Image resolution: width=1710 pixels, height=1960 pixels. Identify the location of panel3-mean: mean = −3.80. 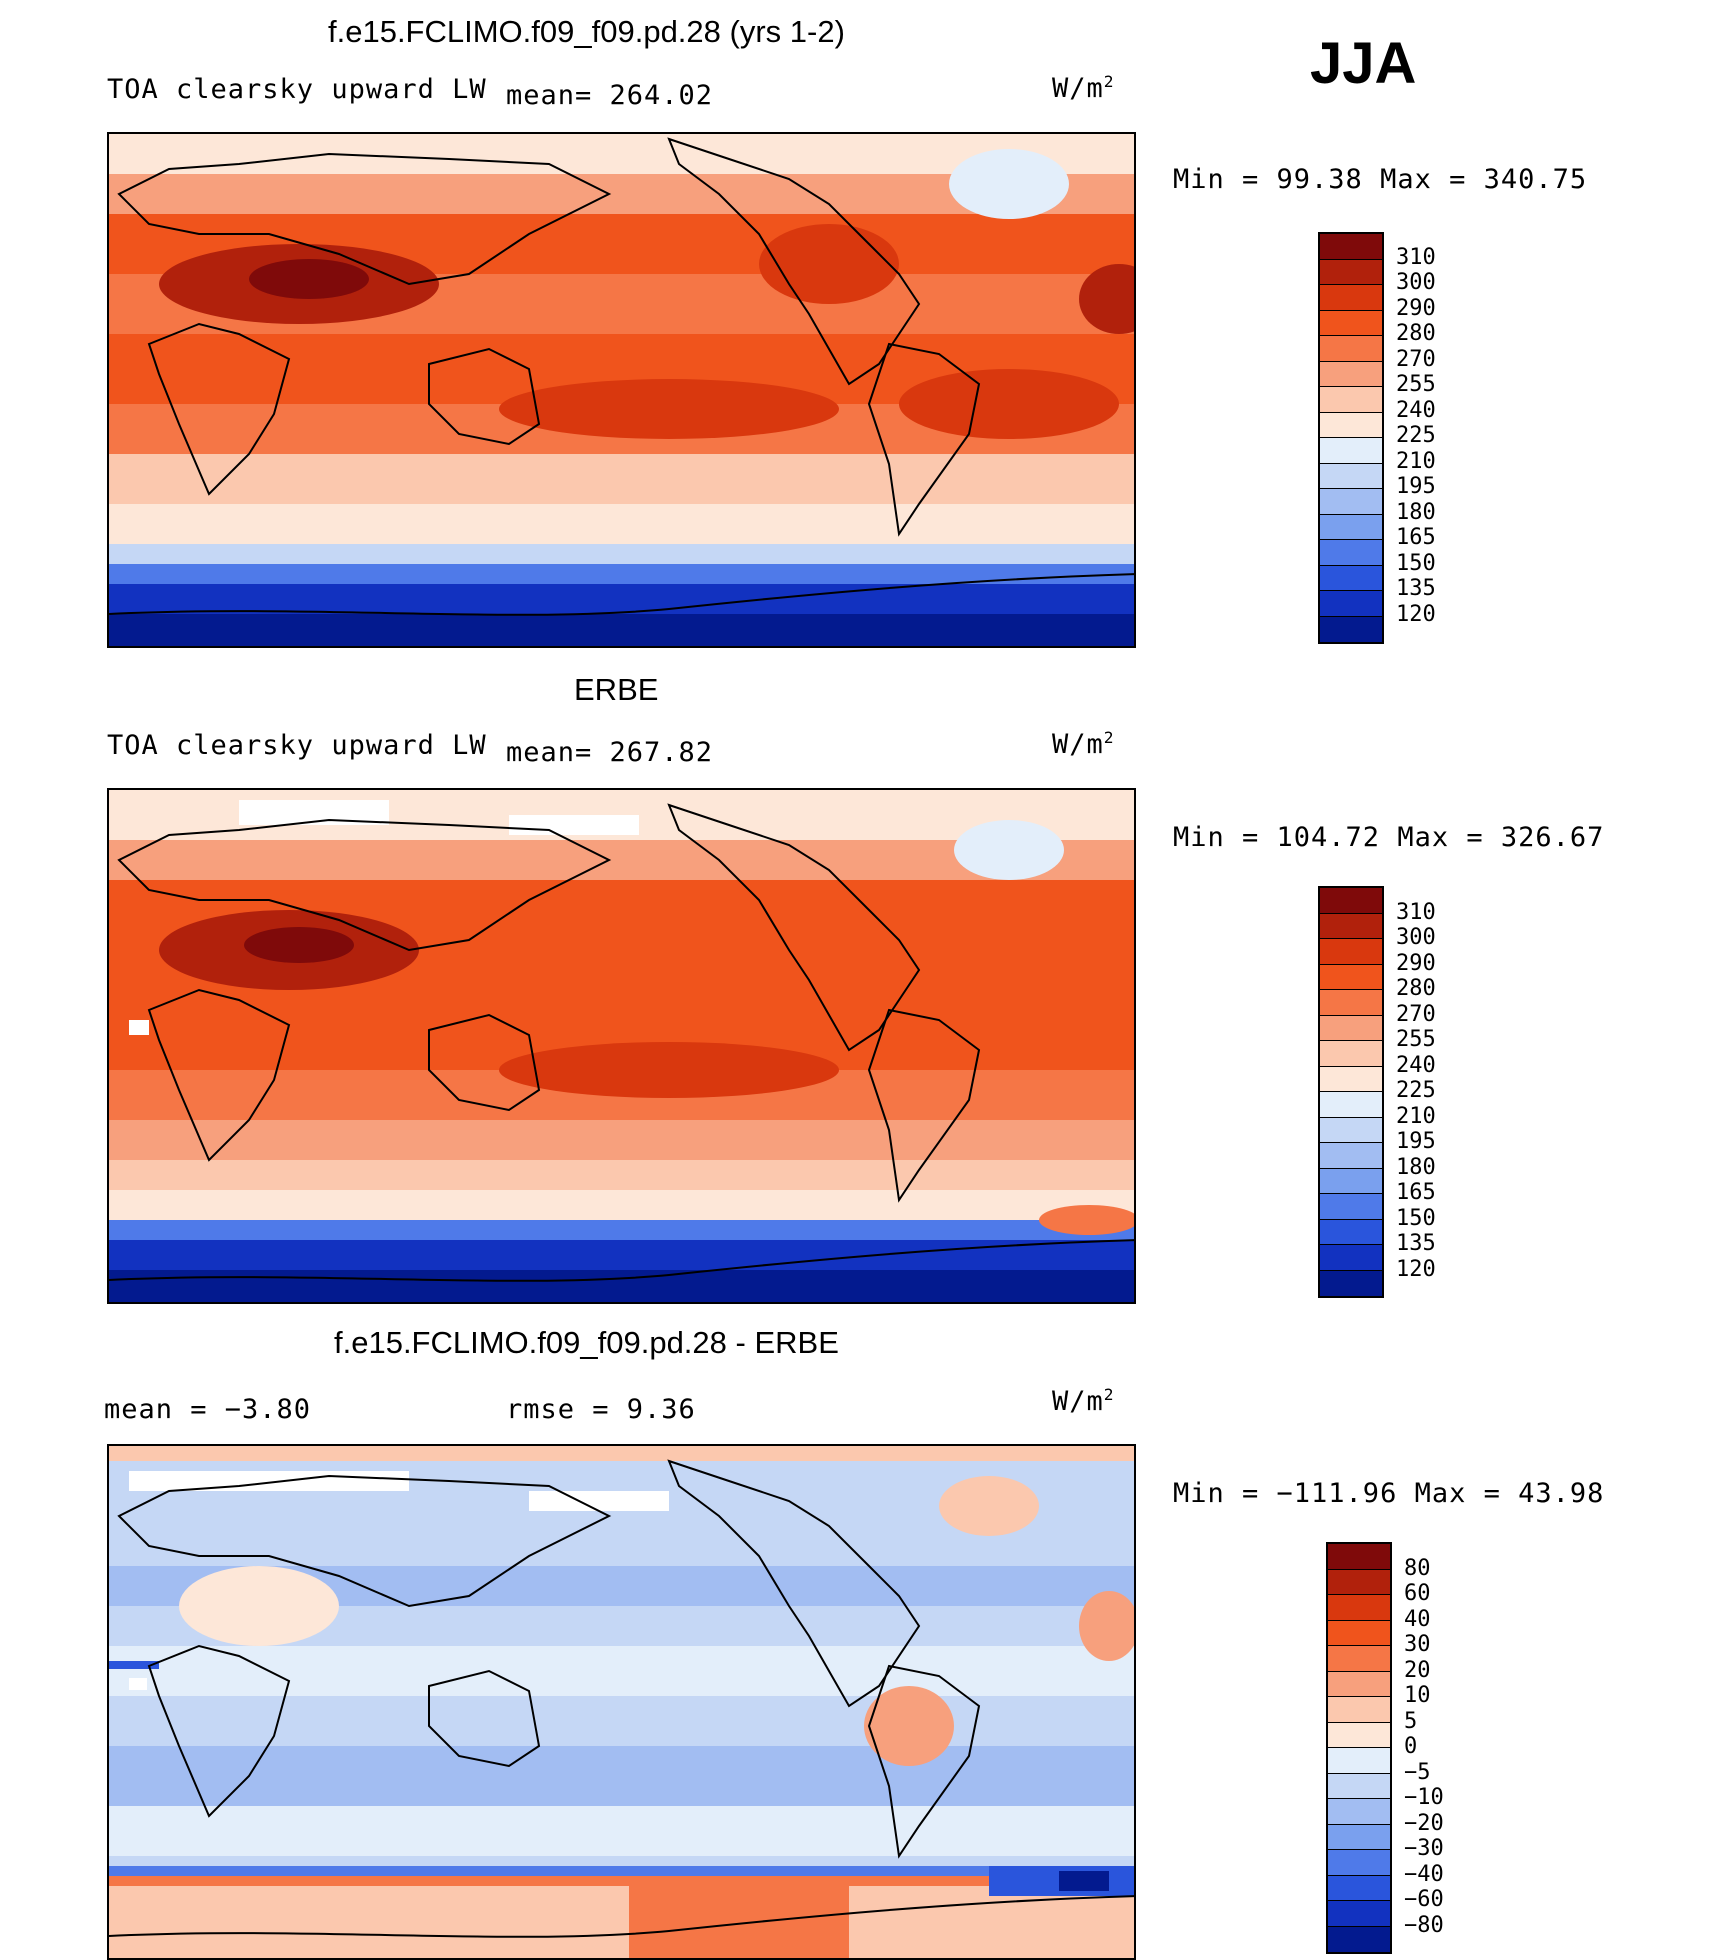
(208, 1409).